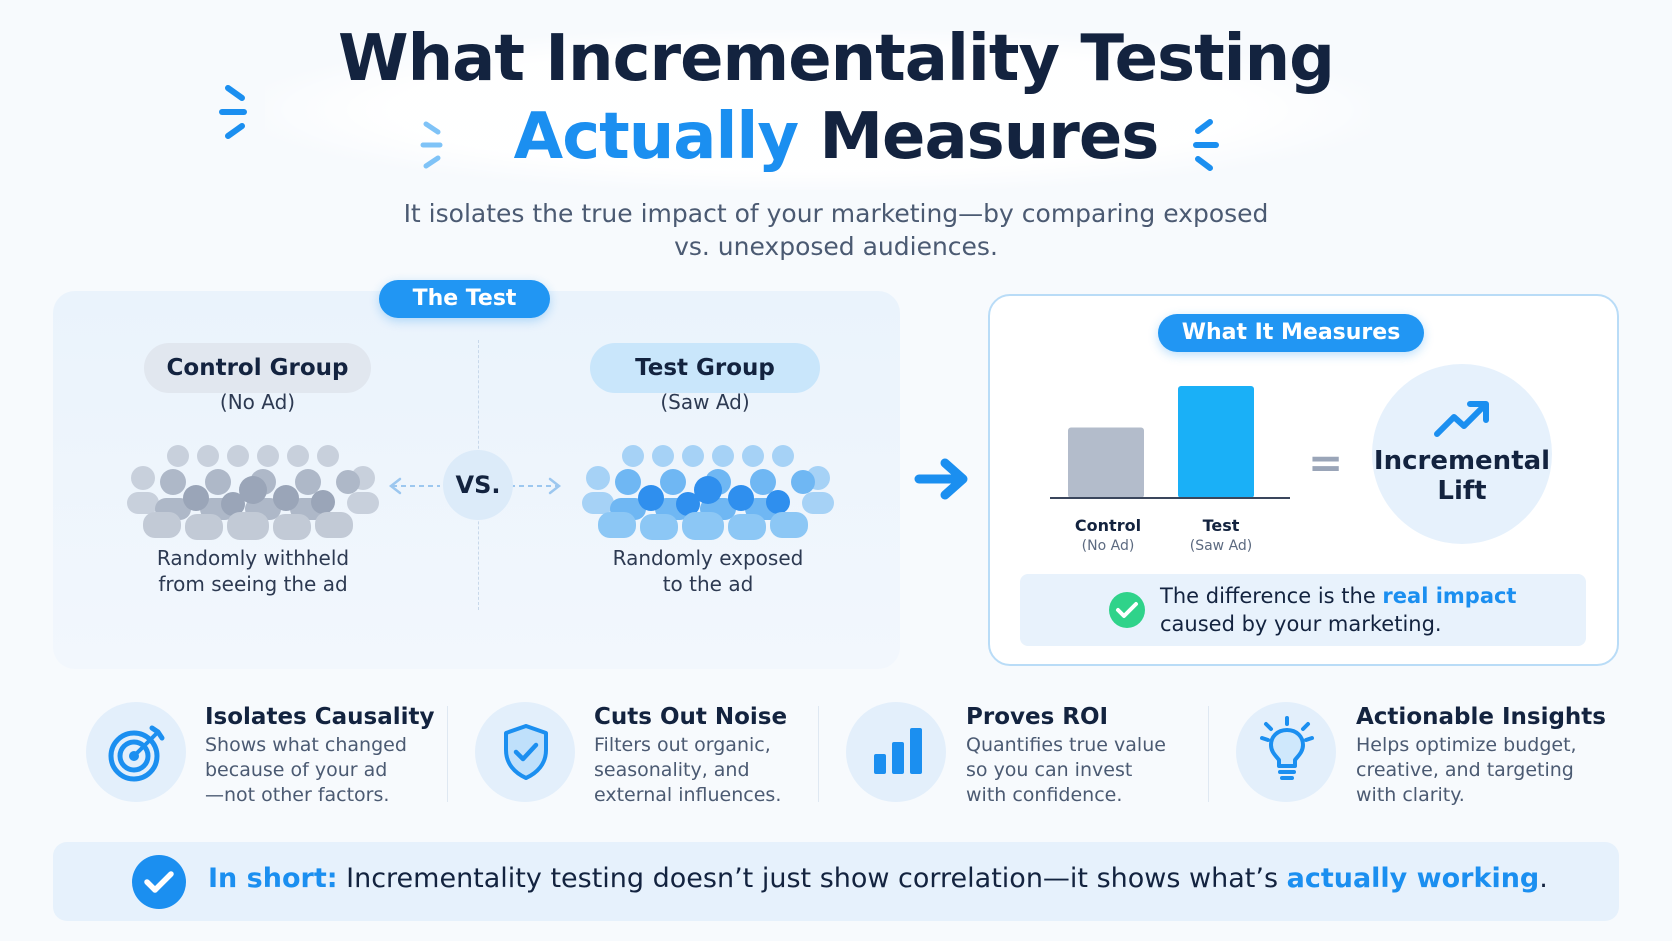 This screenshot has width=1672, height=941. Describe the element at coordinates (1106, 462) in the screenshot. I see `bar-control` at that location.